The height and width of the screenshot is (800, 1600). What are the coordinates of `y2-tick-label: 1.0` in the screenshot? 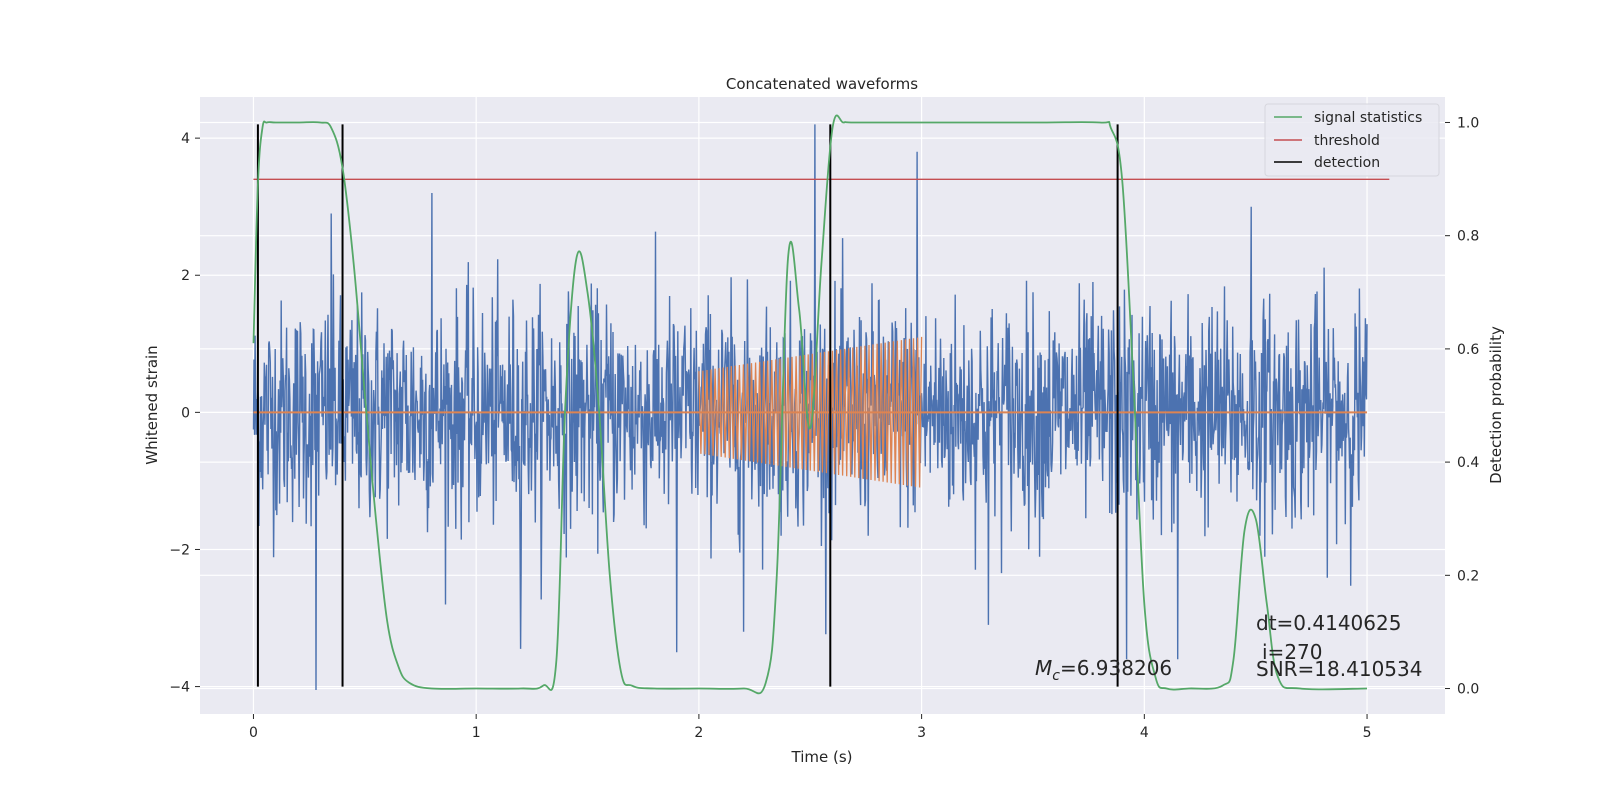 It's located at (1468, 123).